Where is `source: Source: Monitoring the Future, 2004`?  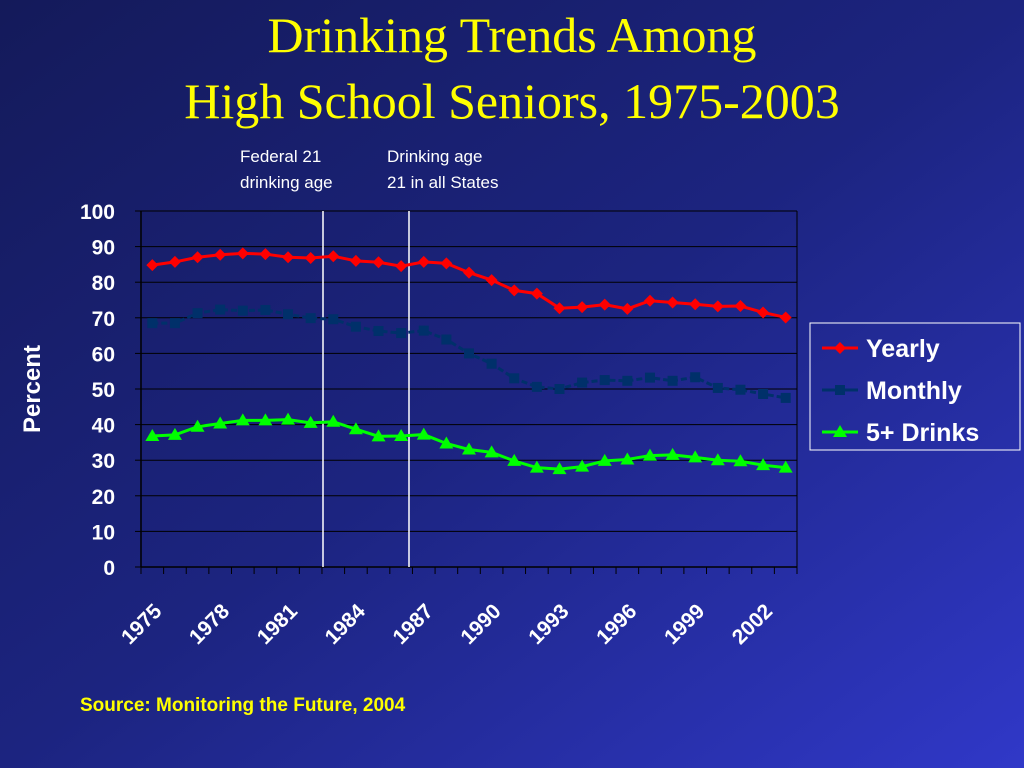 source: Source: Monitoring the Future, 2004 is located at coordinates (243, 705).